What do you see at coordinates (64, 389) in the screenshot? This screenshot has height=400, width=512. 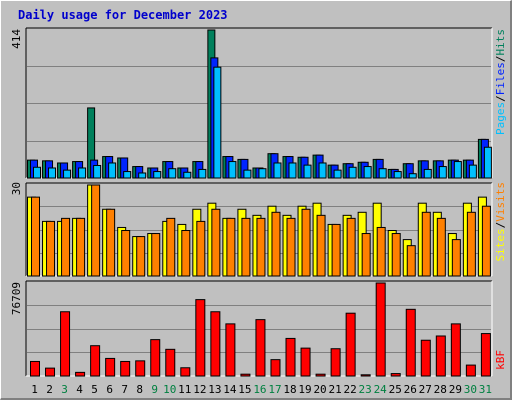 I see `day-label-3: 3` at bounding box center [64, 389].